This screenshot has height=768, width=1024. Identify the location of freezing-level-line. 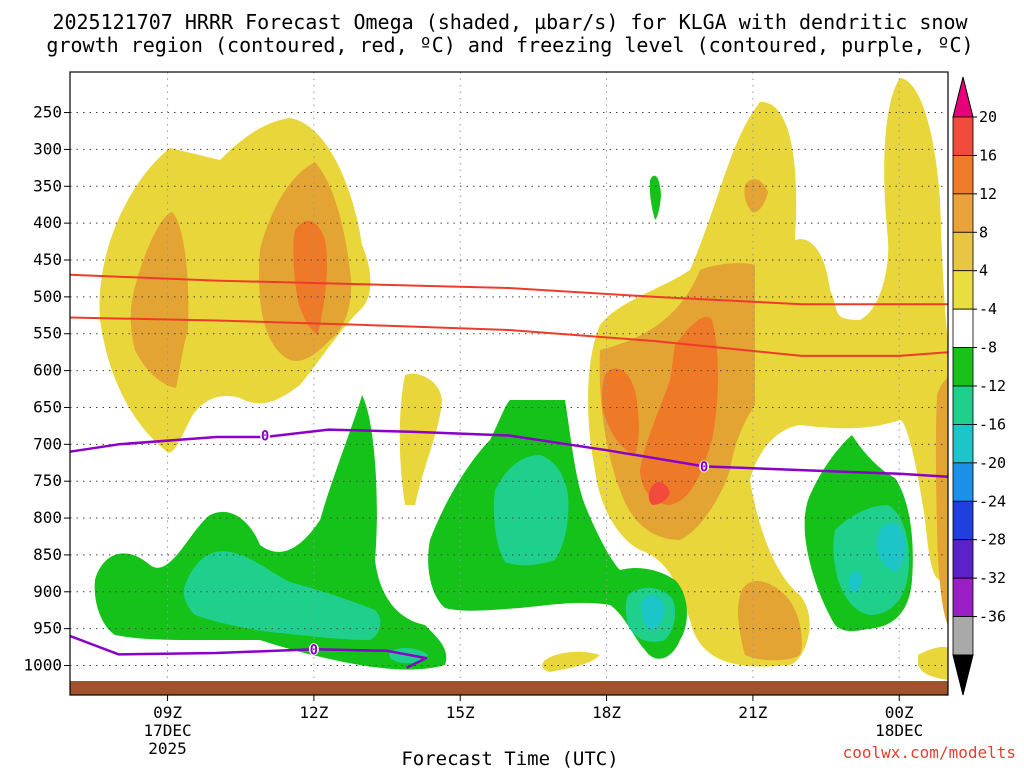
(509, 453).